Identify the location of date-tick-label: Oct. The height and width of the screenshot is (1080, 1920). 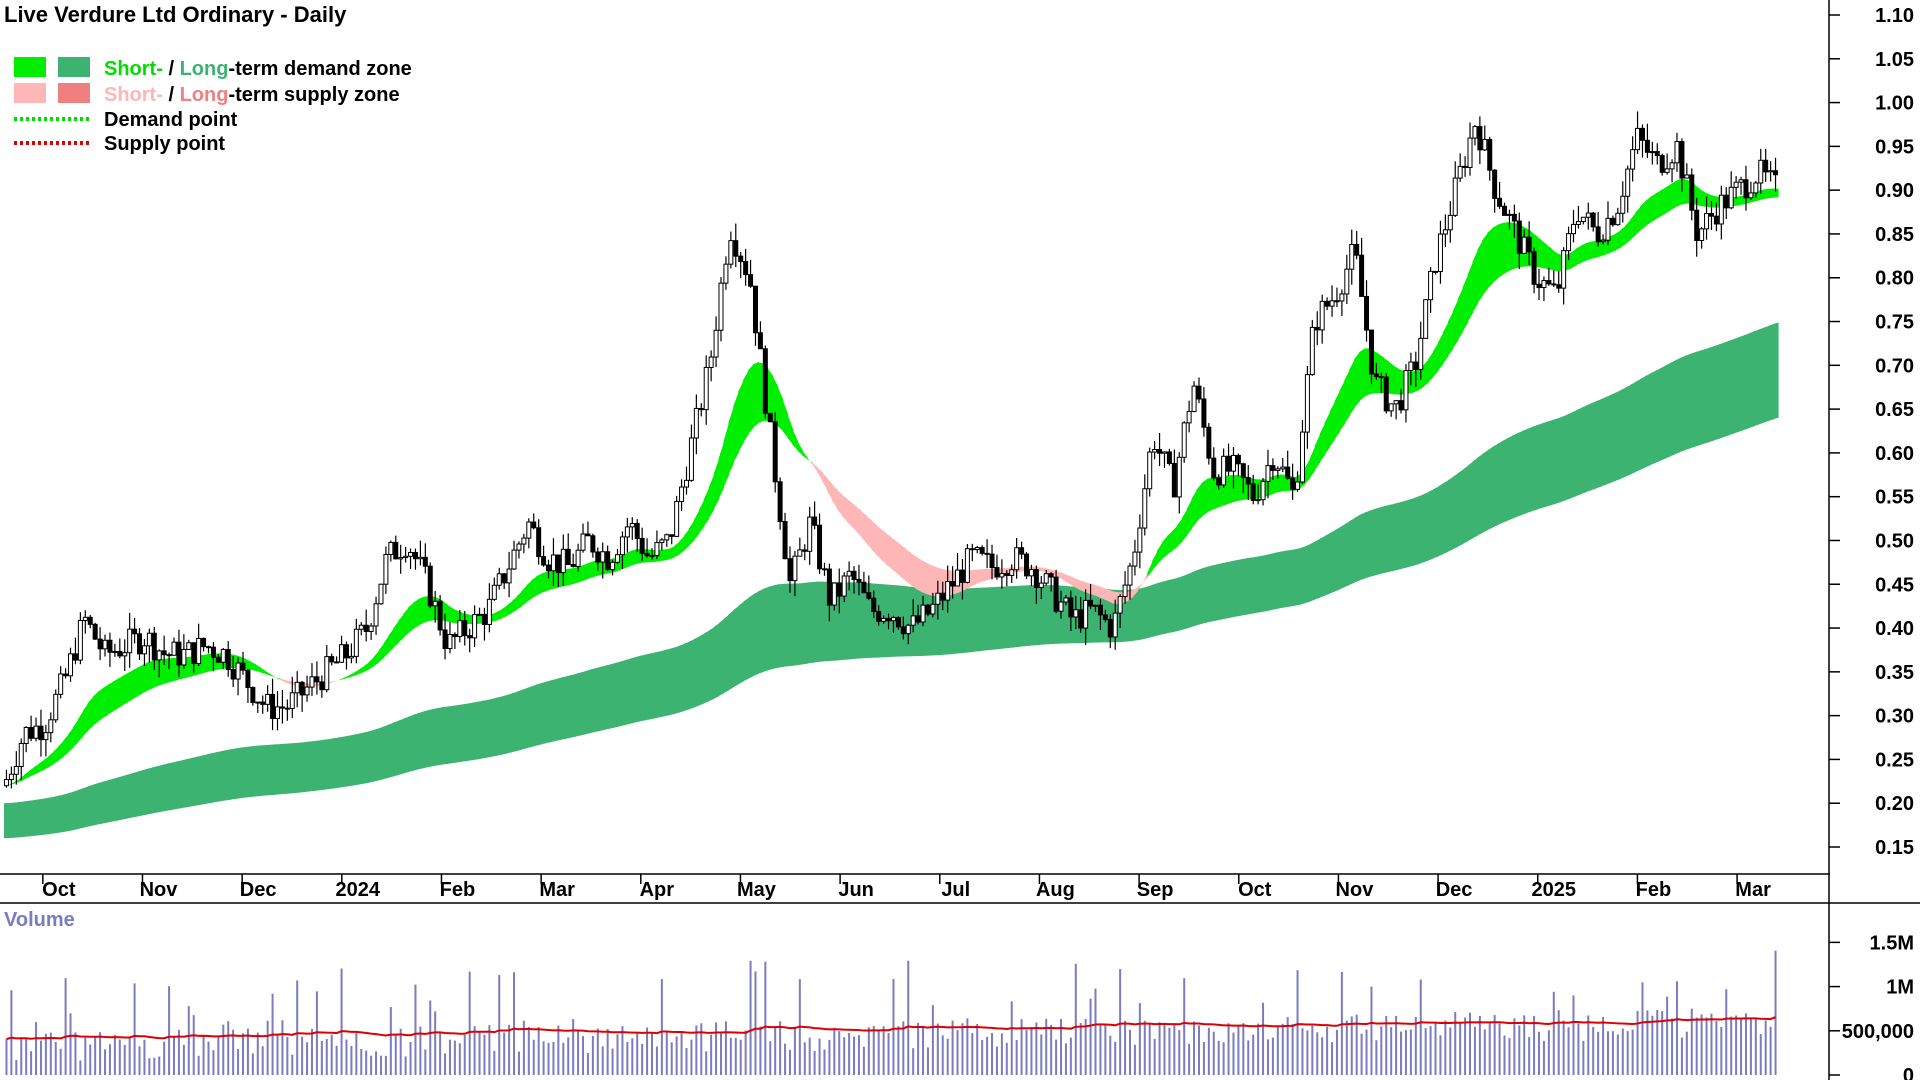
(1255, 890).